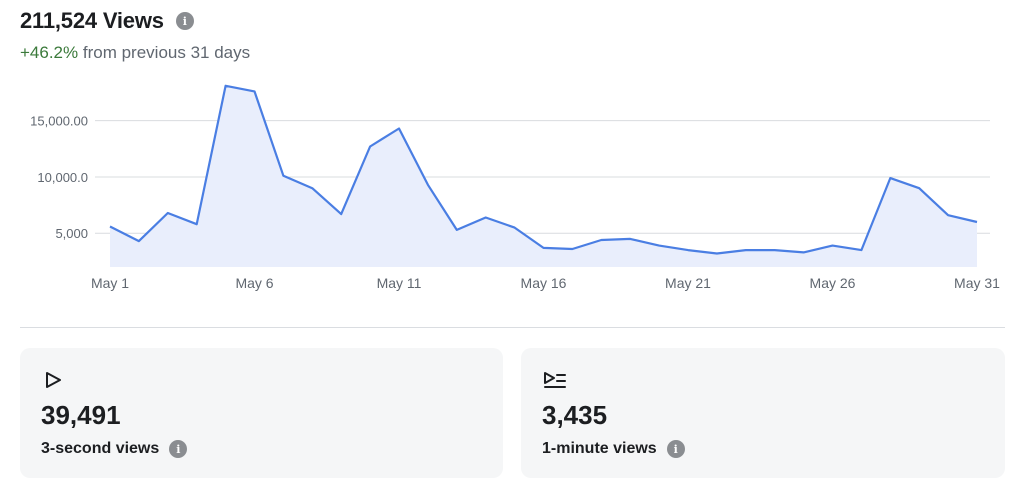 This screenshot has width=1024, height=490. What do you see at coordinates (977, 283) in the screenshot?
I see `x-tick-label: May 31` at bounding box center [977, 283].